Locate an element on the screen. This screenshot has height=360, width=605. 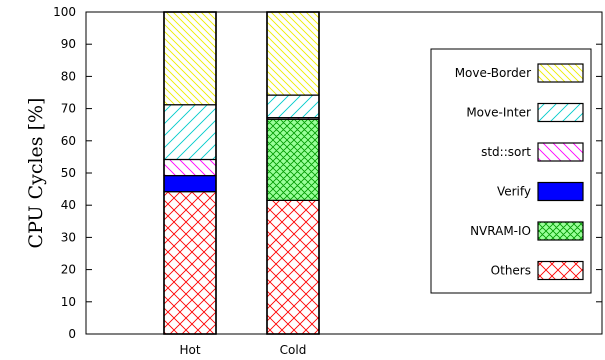
y-tick-label: 30 is located at coordinates (68, 237).